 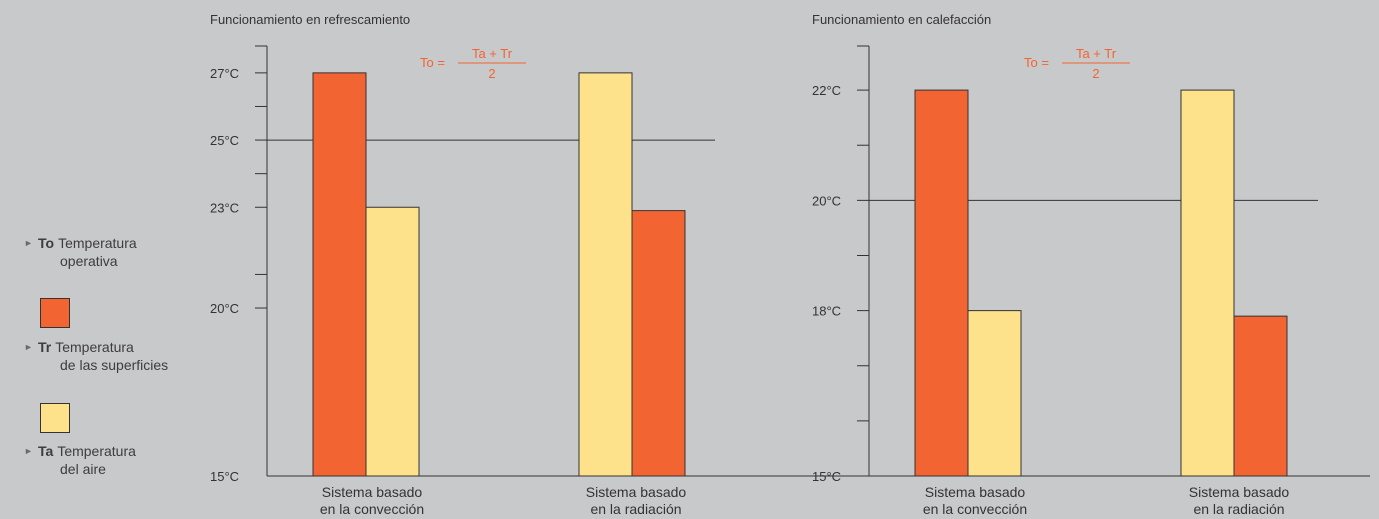 I want to click on legend-swatch-ta, so click(x=55, y=418).